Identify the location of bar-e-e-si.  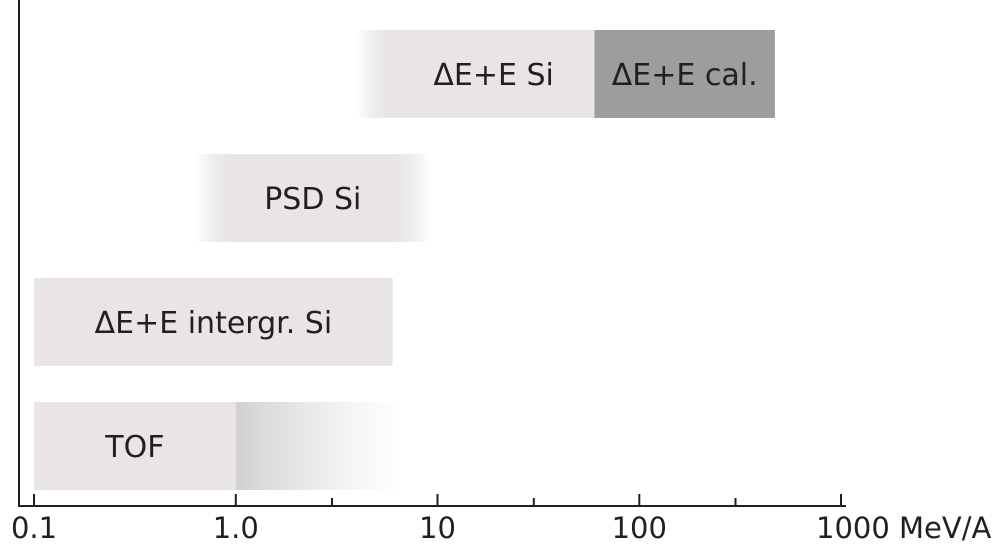
(566, 74).